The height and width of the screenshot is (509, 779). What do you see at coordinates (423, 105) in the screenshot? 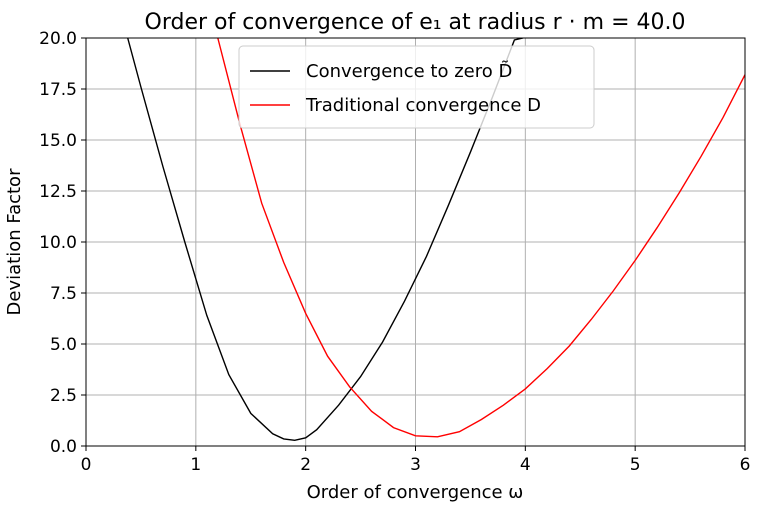
I see `legend-label-traditional-convergence: Traditional convergence D` at bounding box center [423, 105].